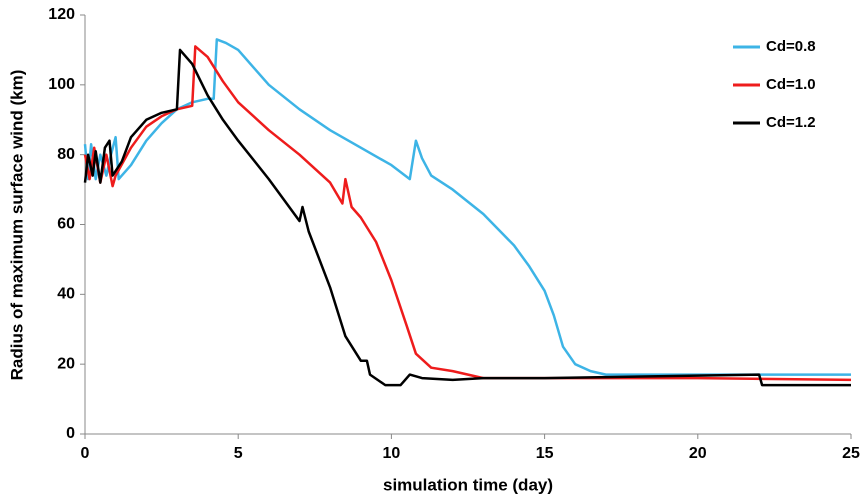 This screenshot has width=863, height=498. I want to click on y-tick-label: 80, so click(66, 154).